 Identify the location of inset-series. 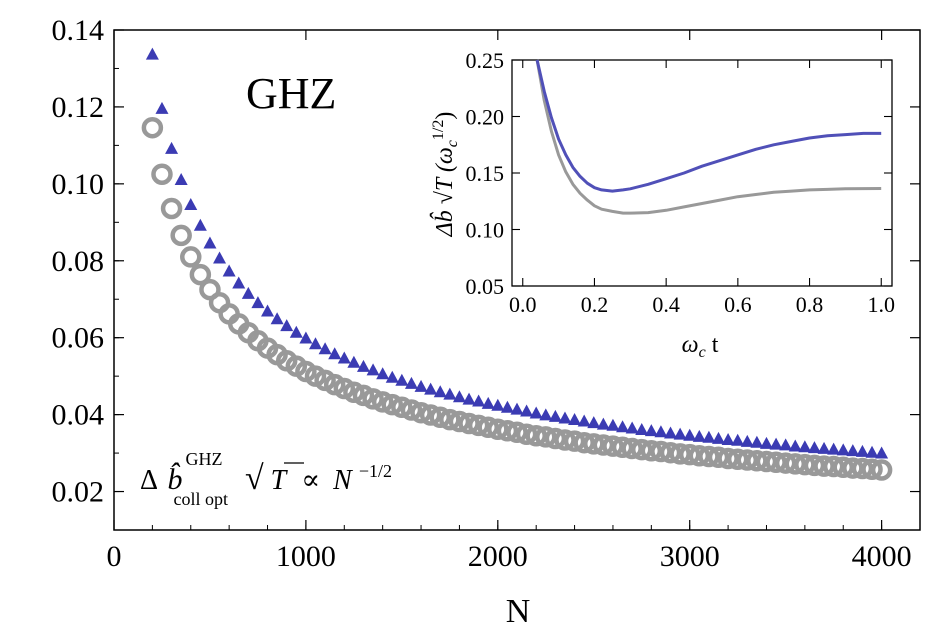
(708, 137).